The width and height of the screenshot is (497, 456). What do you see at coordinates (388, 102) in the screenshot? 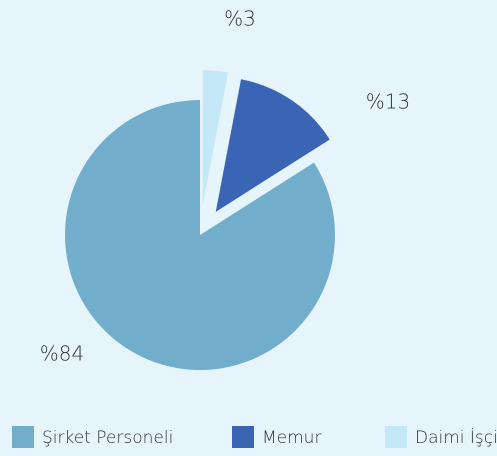
I see `data-label: %13` at bounding box center [388, 102].